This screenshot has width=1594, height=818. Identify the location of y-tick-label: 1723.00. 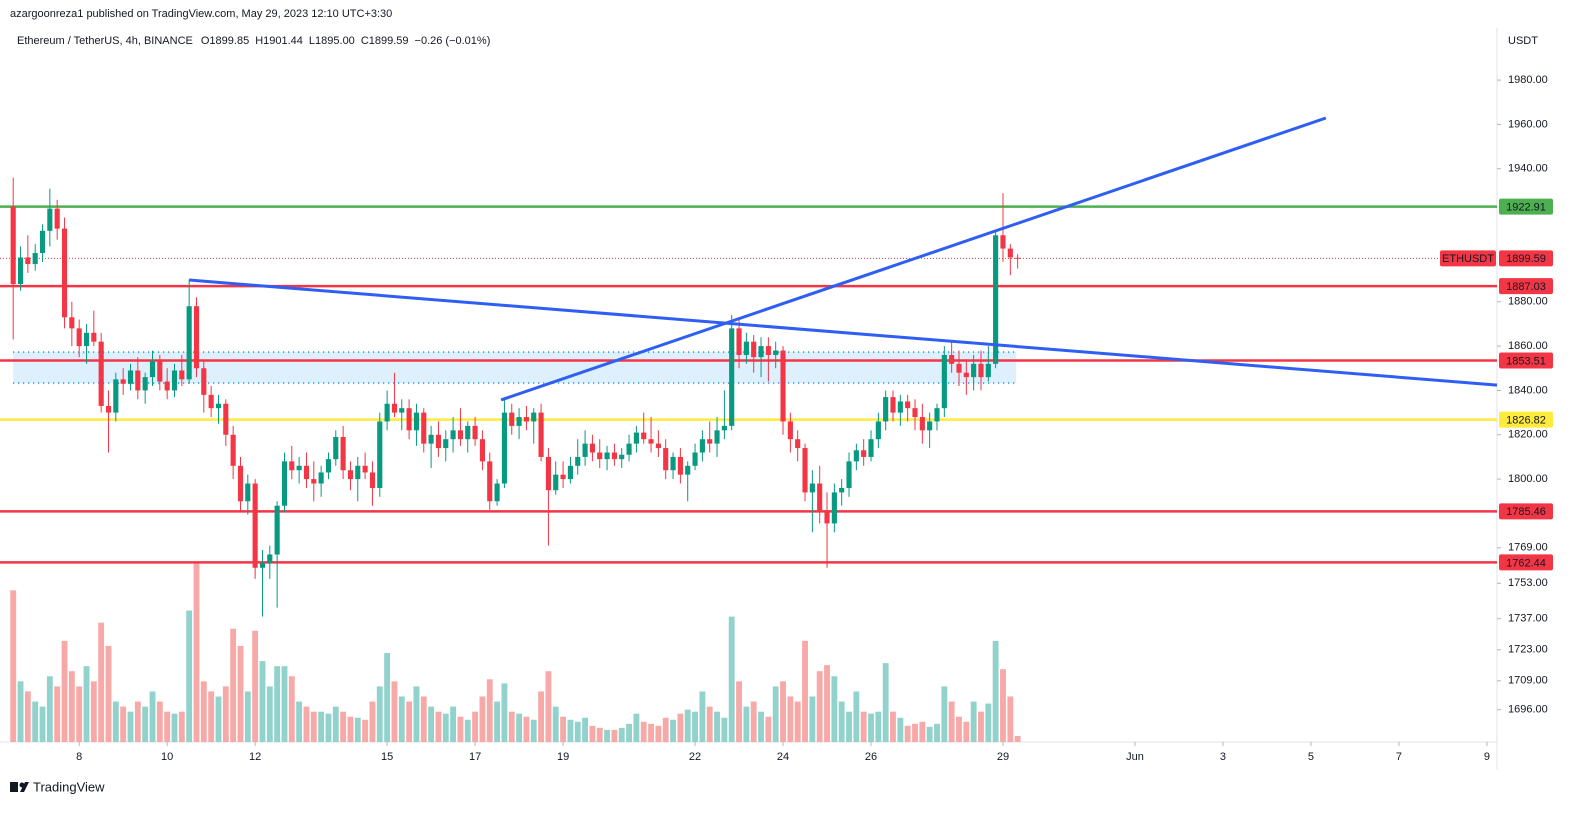
(1528, 650).